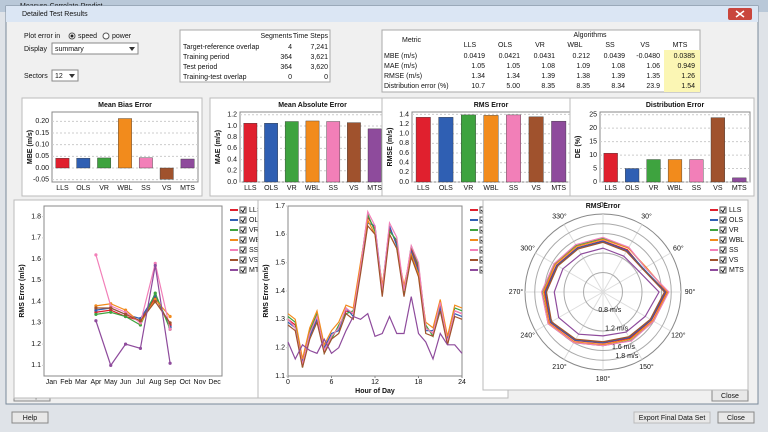 This screenshot has width=768, height=432. Describe the element at coordinates (510, 56) in the screenshot. I see `table-cell: 0.0421` at that location.